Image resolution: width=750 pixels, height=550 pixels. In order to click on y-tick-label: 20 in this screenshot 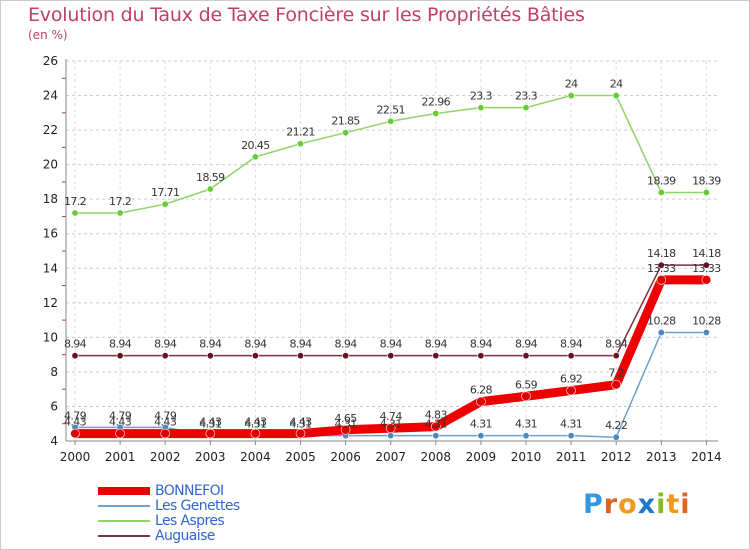, I will do `click(50, 165)`.